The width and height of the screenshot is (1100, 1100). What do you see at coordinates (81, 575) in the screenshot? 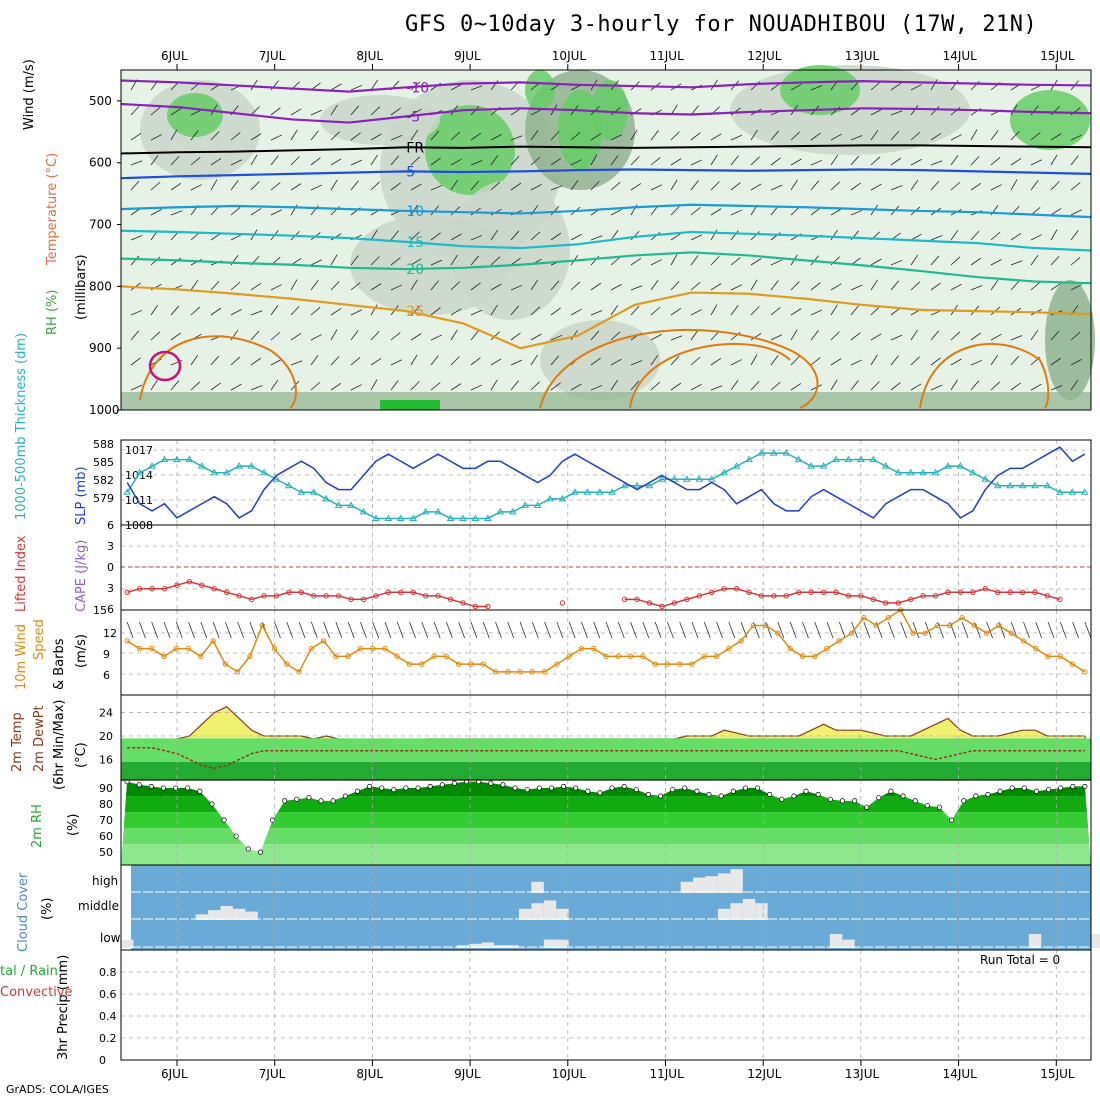
I see `side-label-cape: CAPE (J/kg)` at bounding box center [81, 575].